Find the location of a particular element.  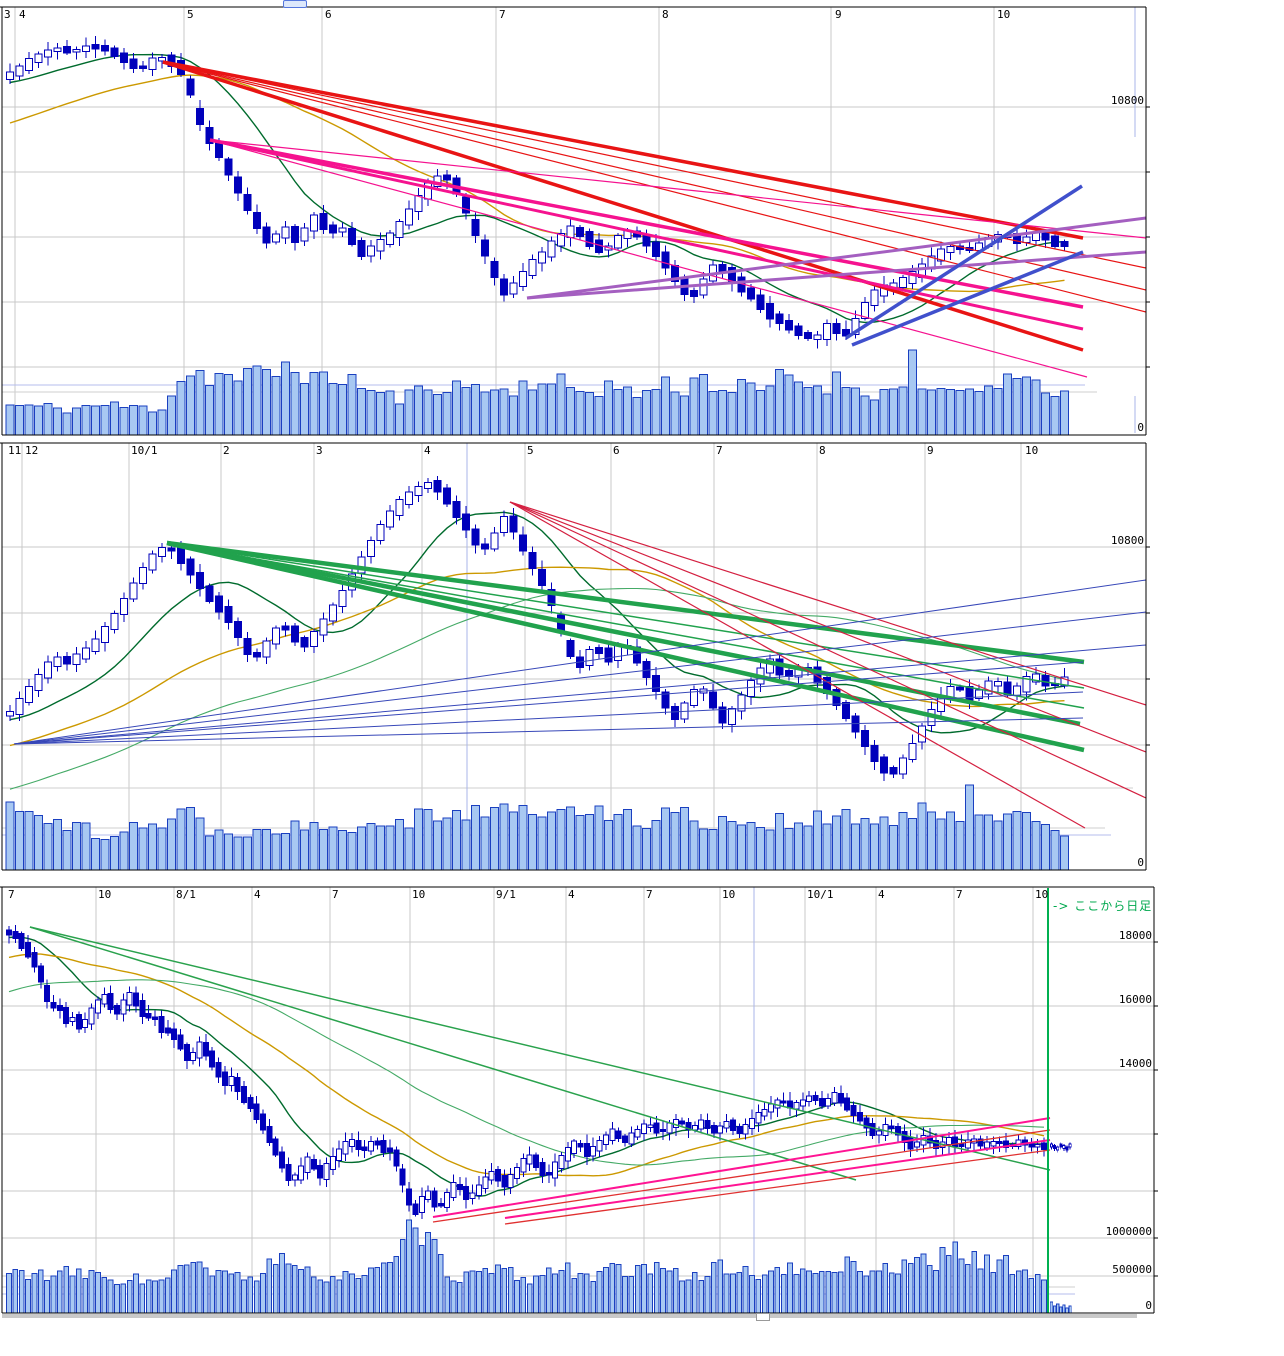

x-tick-label: 11 is located at coordinates (15, 450).